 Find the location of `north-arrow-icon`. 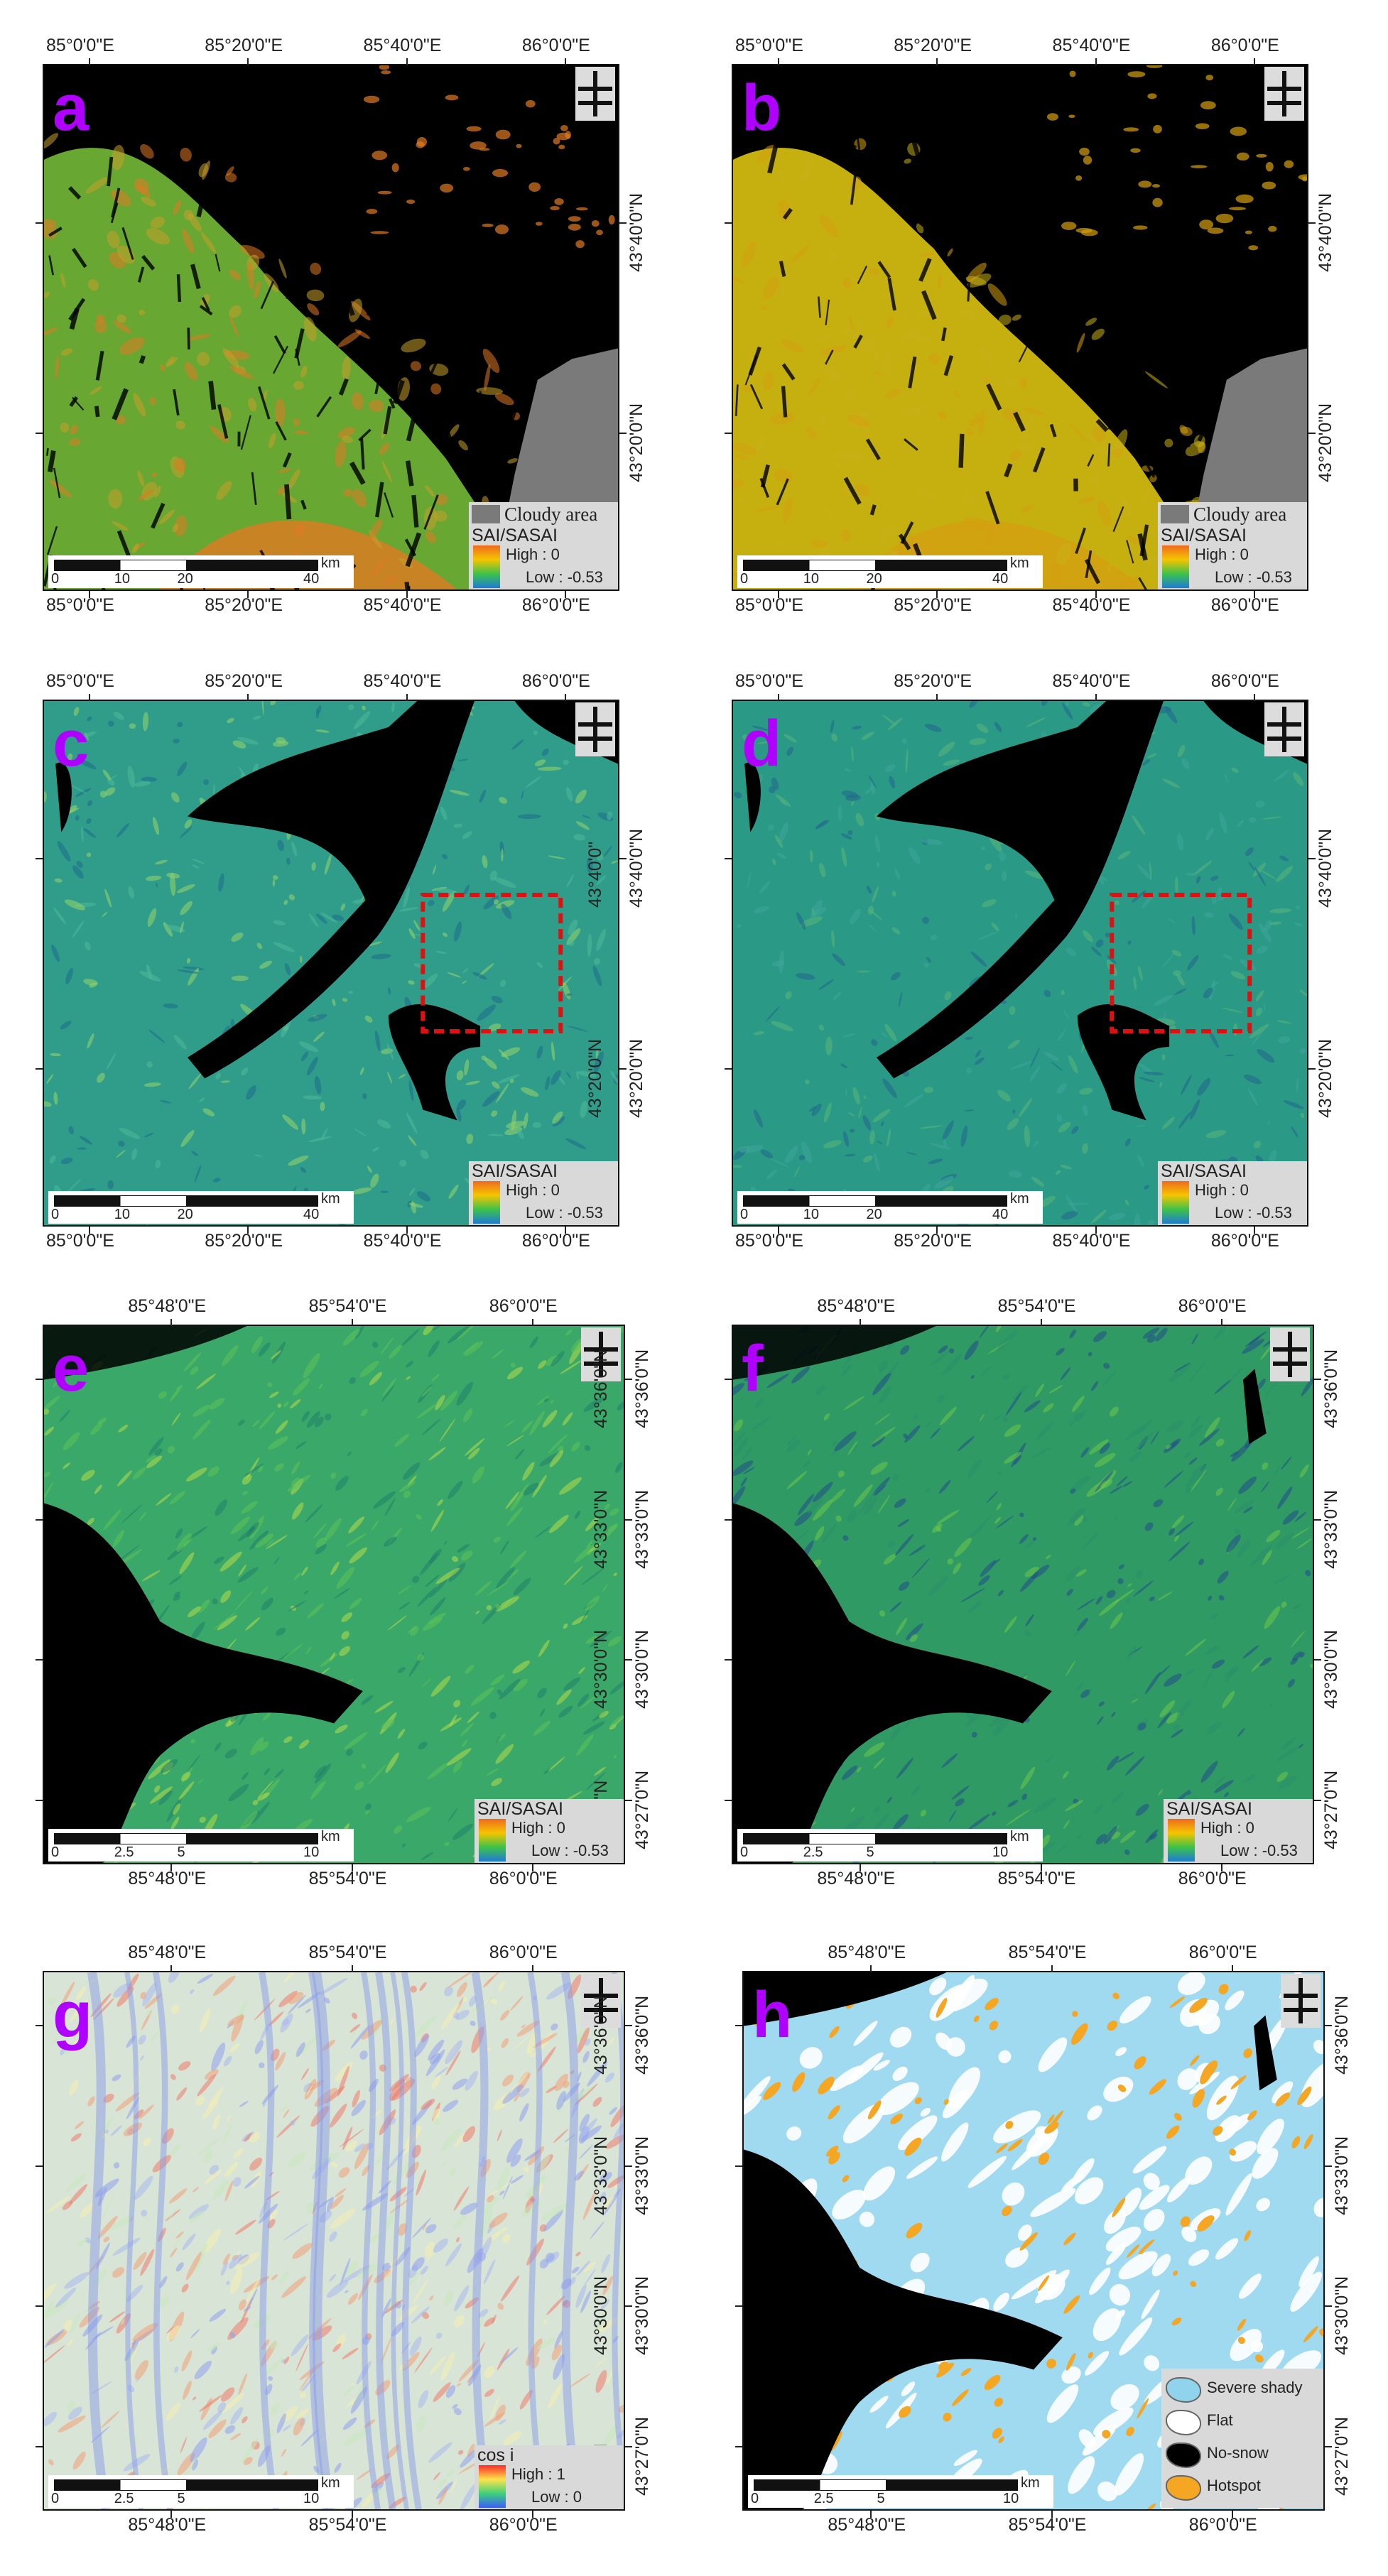

north-arrow-icon is located at coordinates (601, 2001).